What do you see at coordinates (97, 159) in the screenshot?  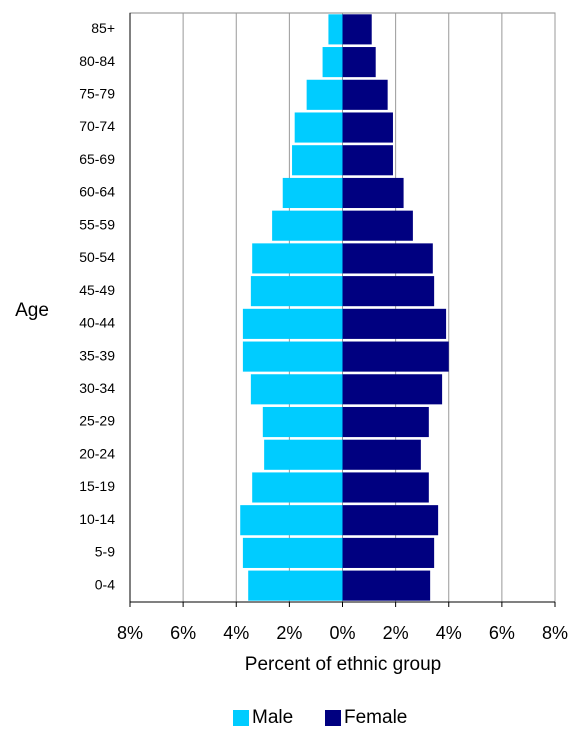 I see `y-tick-label: 65-69` at bounding box center [97, 159].